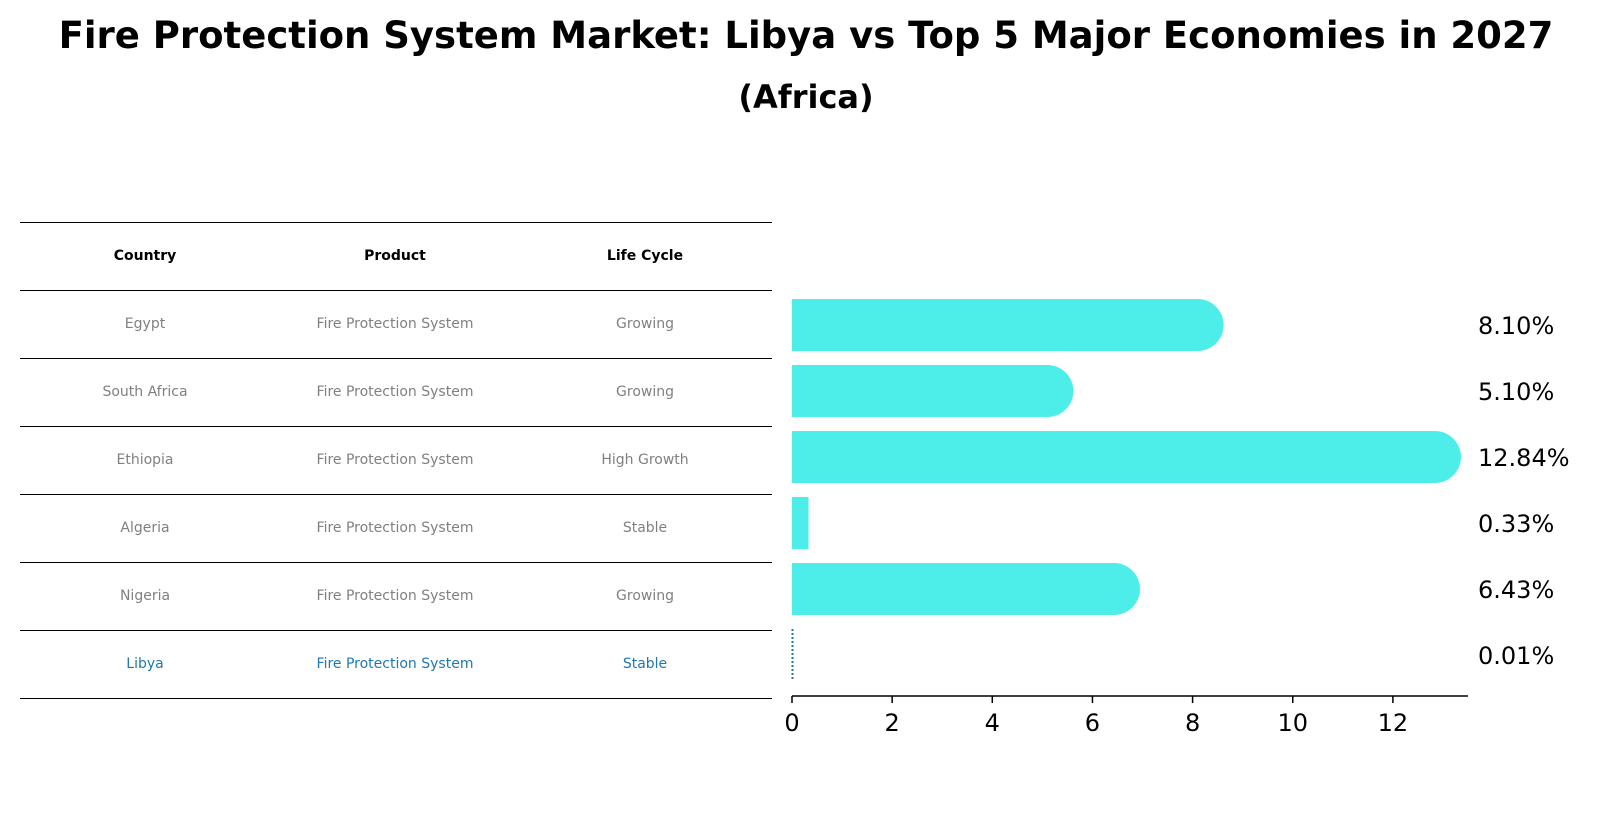 The height and width of the screenshot is (823, 1612). I want to click on country-cell: Algeria, so click(145, 528).